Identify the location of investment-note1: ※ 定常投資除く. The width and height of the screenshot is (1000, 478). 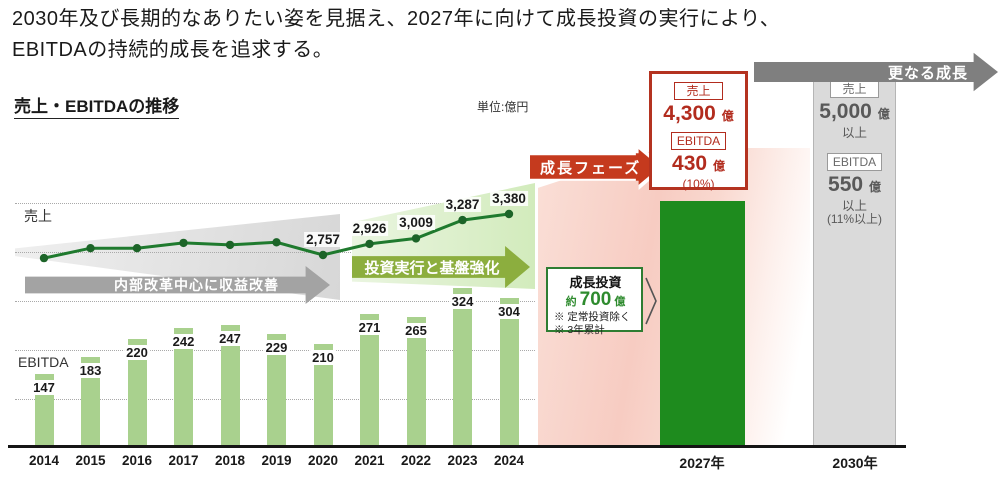
(592, 317).